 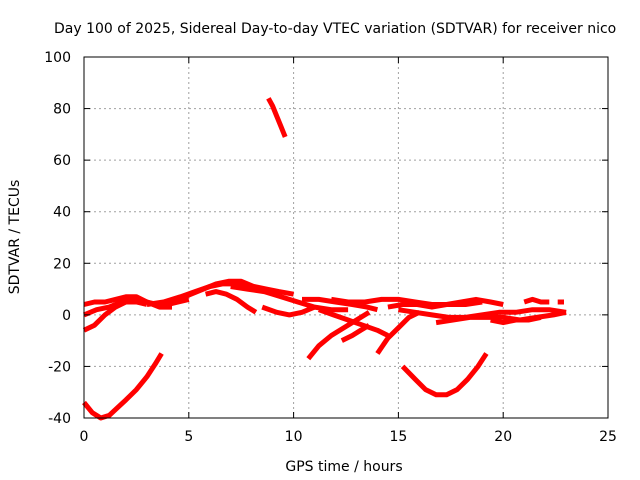 What do you see at coordinates (62, 110) in the screenshot?
I see `y-tick-label: 80` at bounding box center [62, 110].